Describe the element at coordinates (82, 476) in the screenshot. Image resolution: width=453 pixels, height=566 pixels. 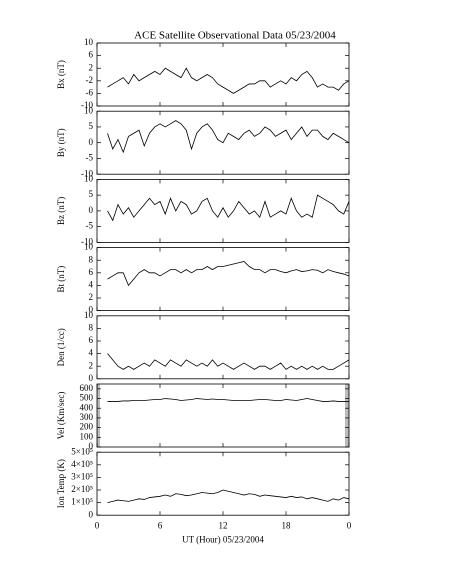
I see `y-tick-label: 3×10⁵` at that location.